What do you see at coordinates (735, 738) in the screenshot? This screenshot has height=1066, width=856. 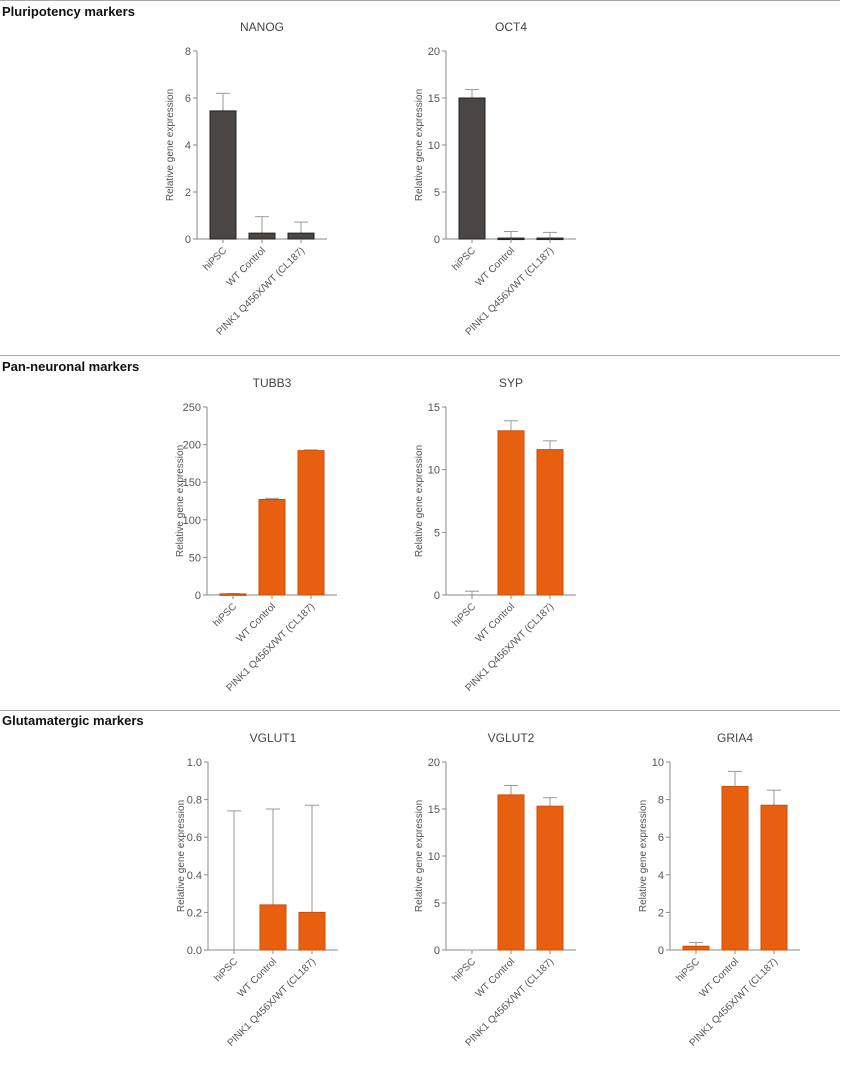 I see `chart-title: GRIA4` at bounding box center [735, 738].